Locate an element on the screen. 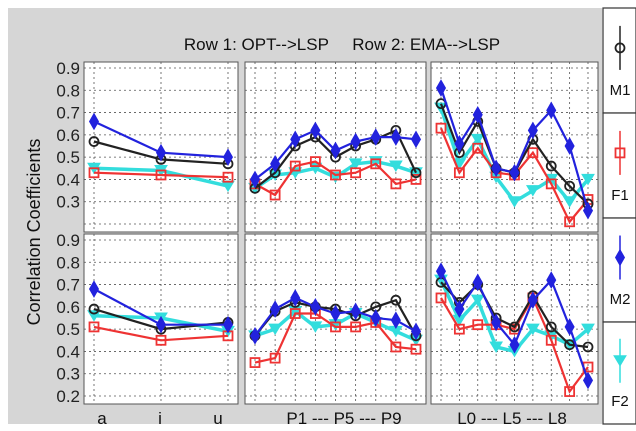  legend-label: M1 is located at coordinates (620, 90).